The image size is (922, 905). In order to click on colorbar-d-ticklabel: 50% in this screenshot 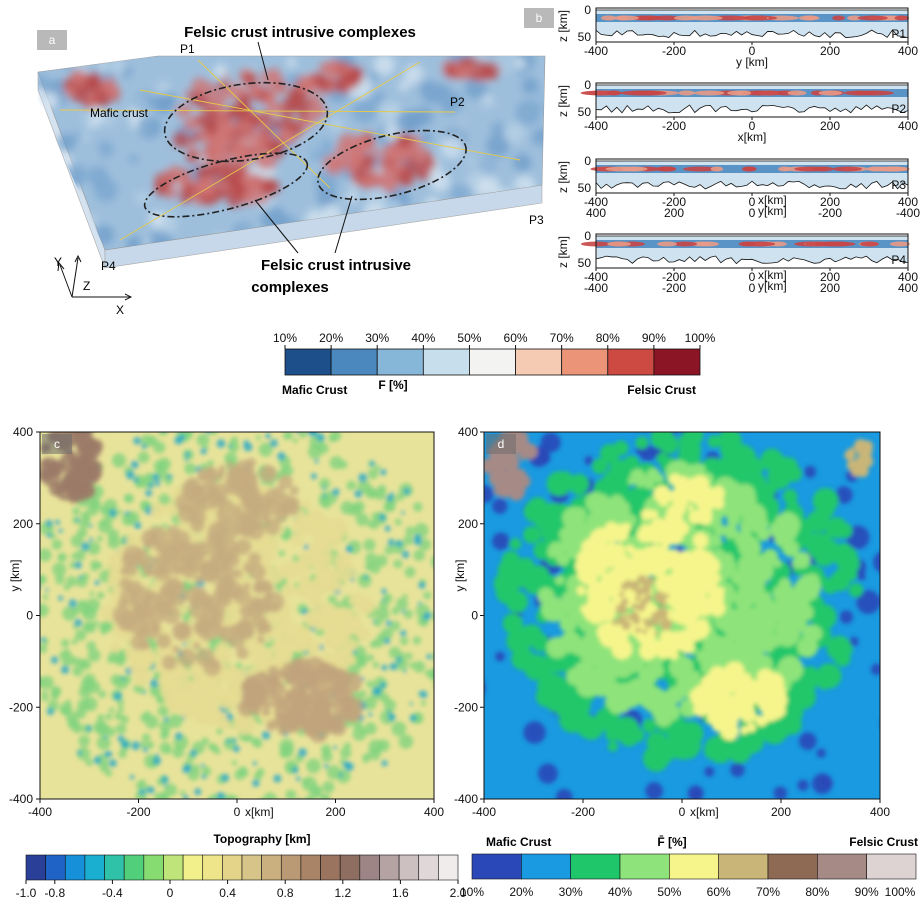, I will do `click(669, 892)`.